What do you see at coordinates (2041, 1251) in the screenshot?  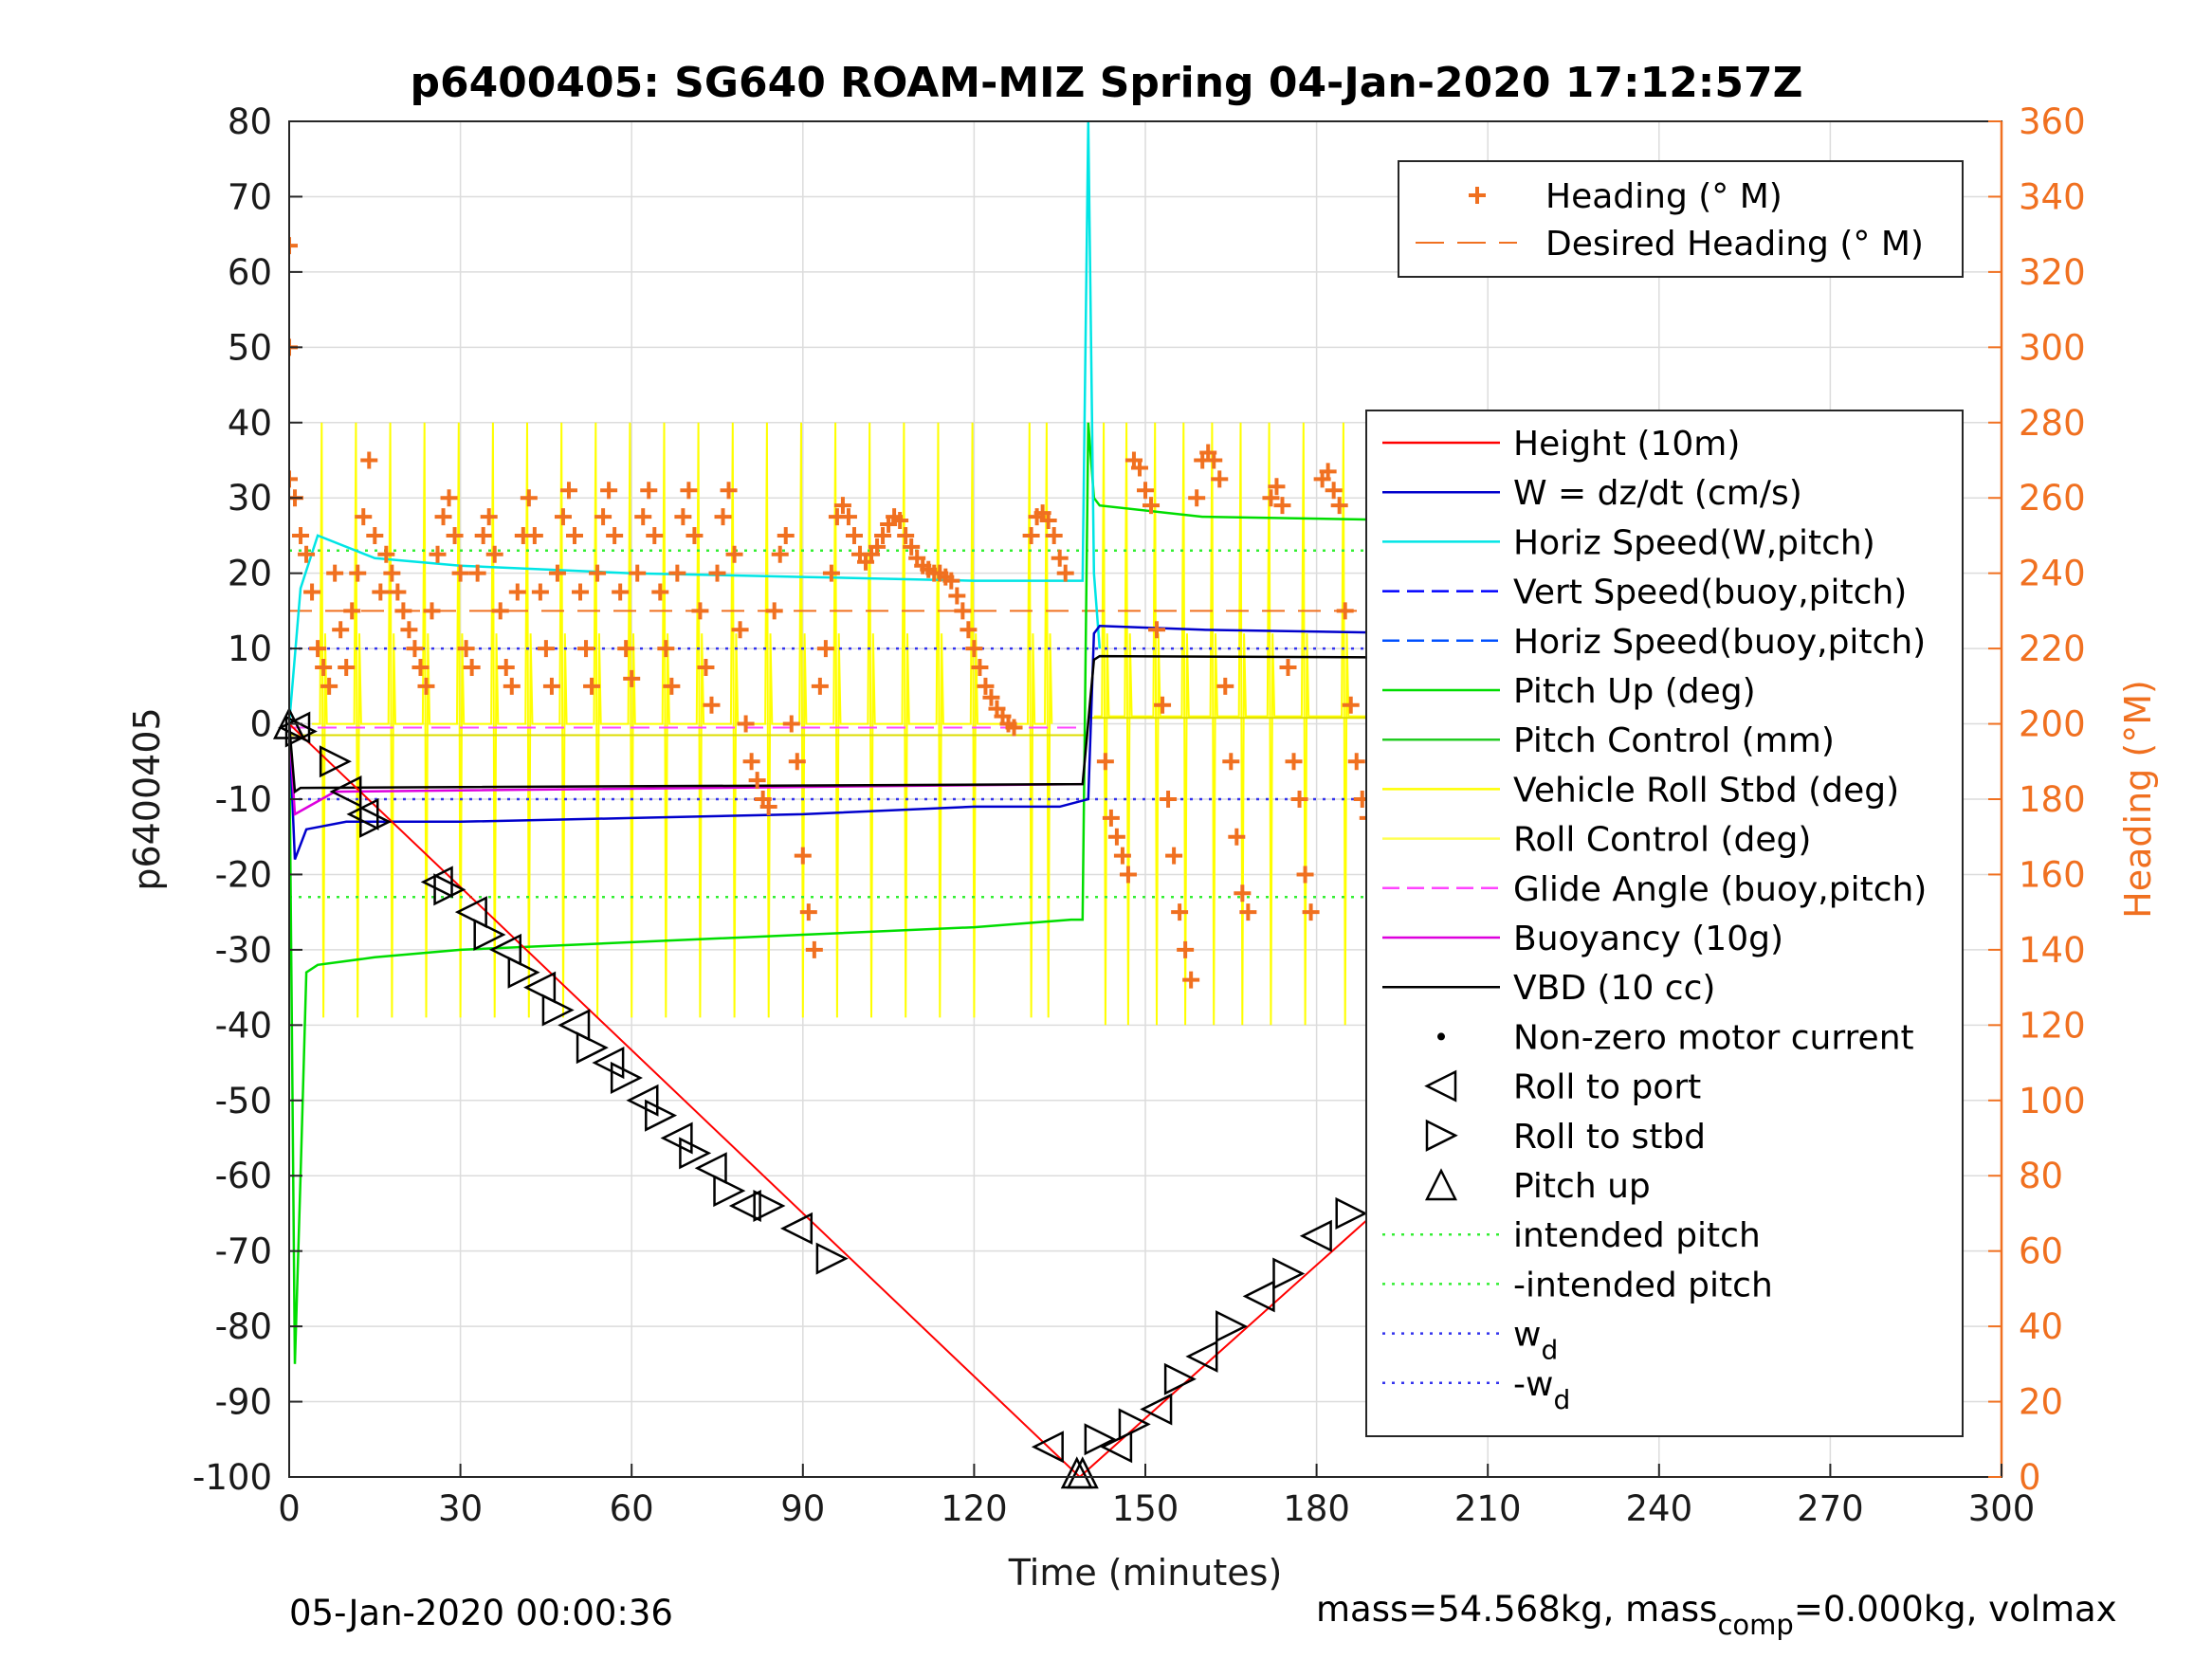 I see `y2-tick-label: 60` at bounding box center [2041, 1251].